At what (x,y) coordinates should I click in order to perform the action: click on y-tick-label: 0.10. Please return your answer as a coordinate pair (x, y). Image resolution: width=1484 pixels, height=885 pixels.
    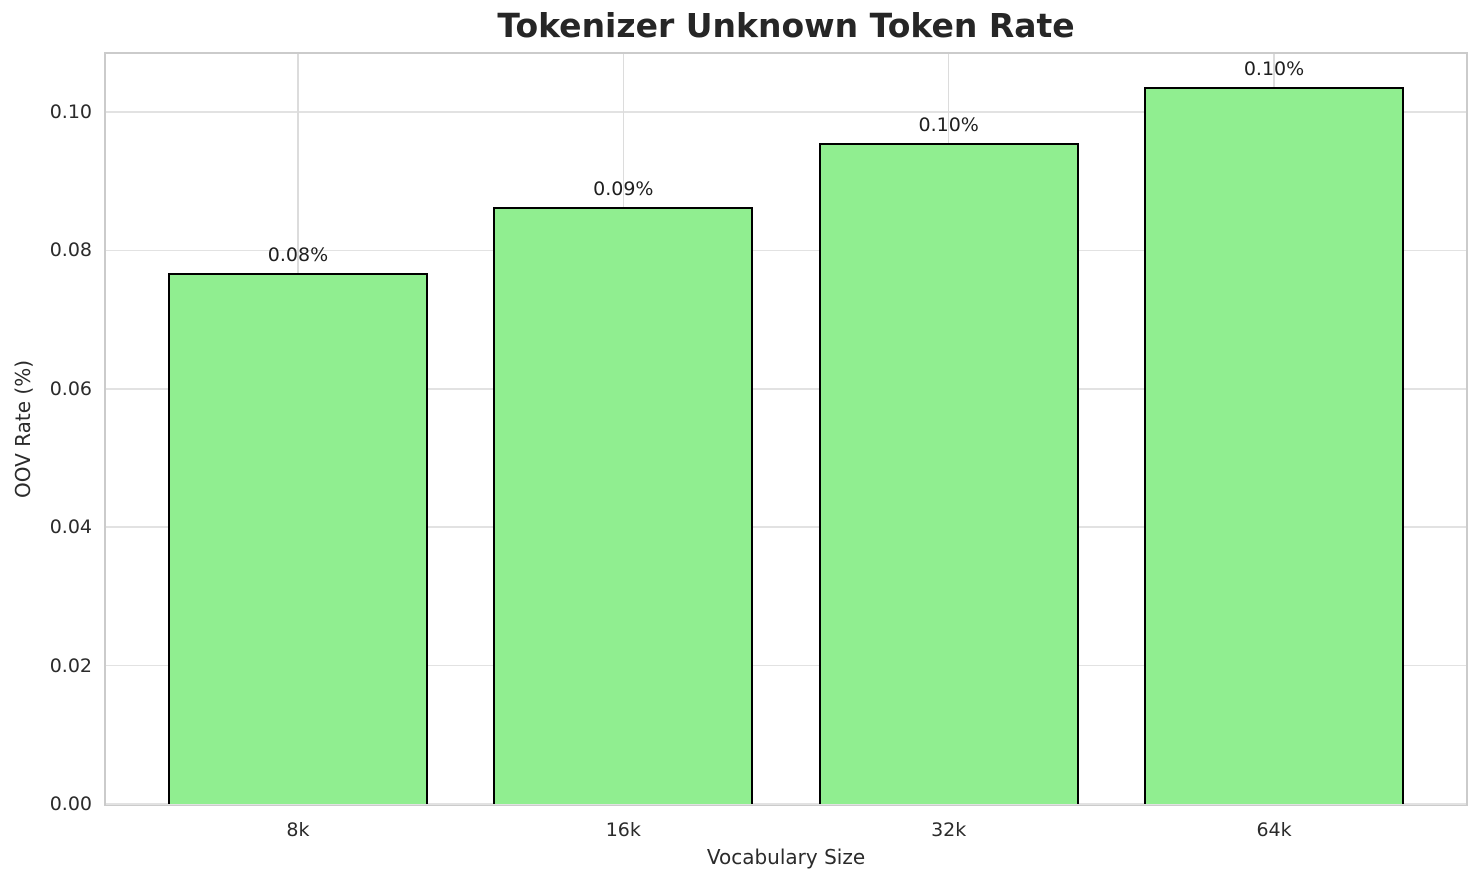
    Looking at the image, I should click on (70, 112).